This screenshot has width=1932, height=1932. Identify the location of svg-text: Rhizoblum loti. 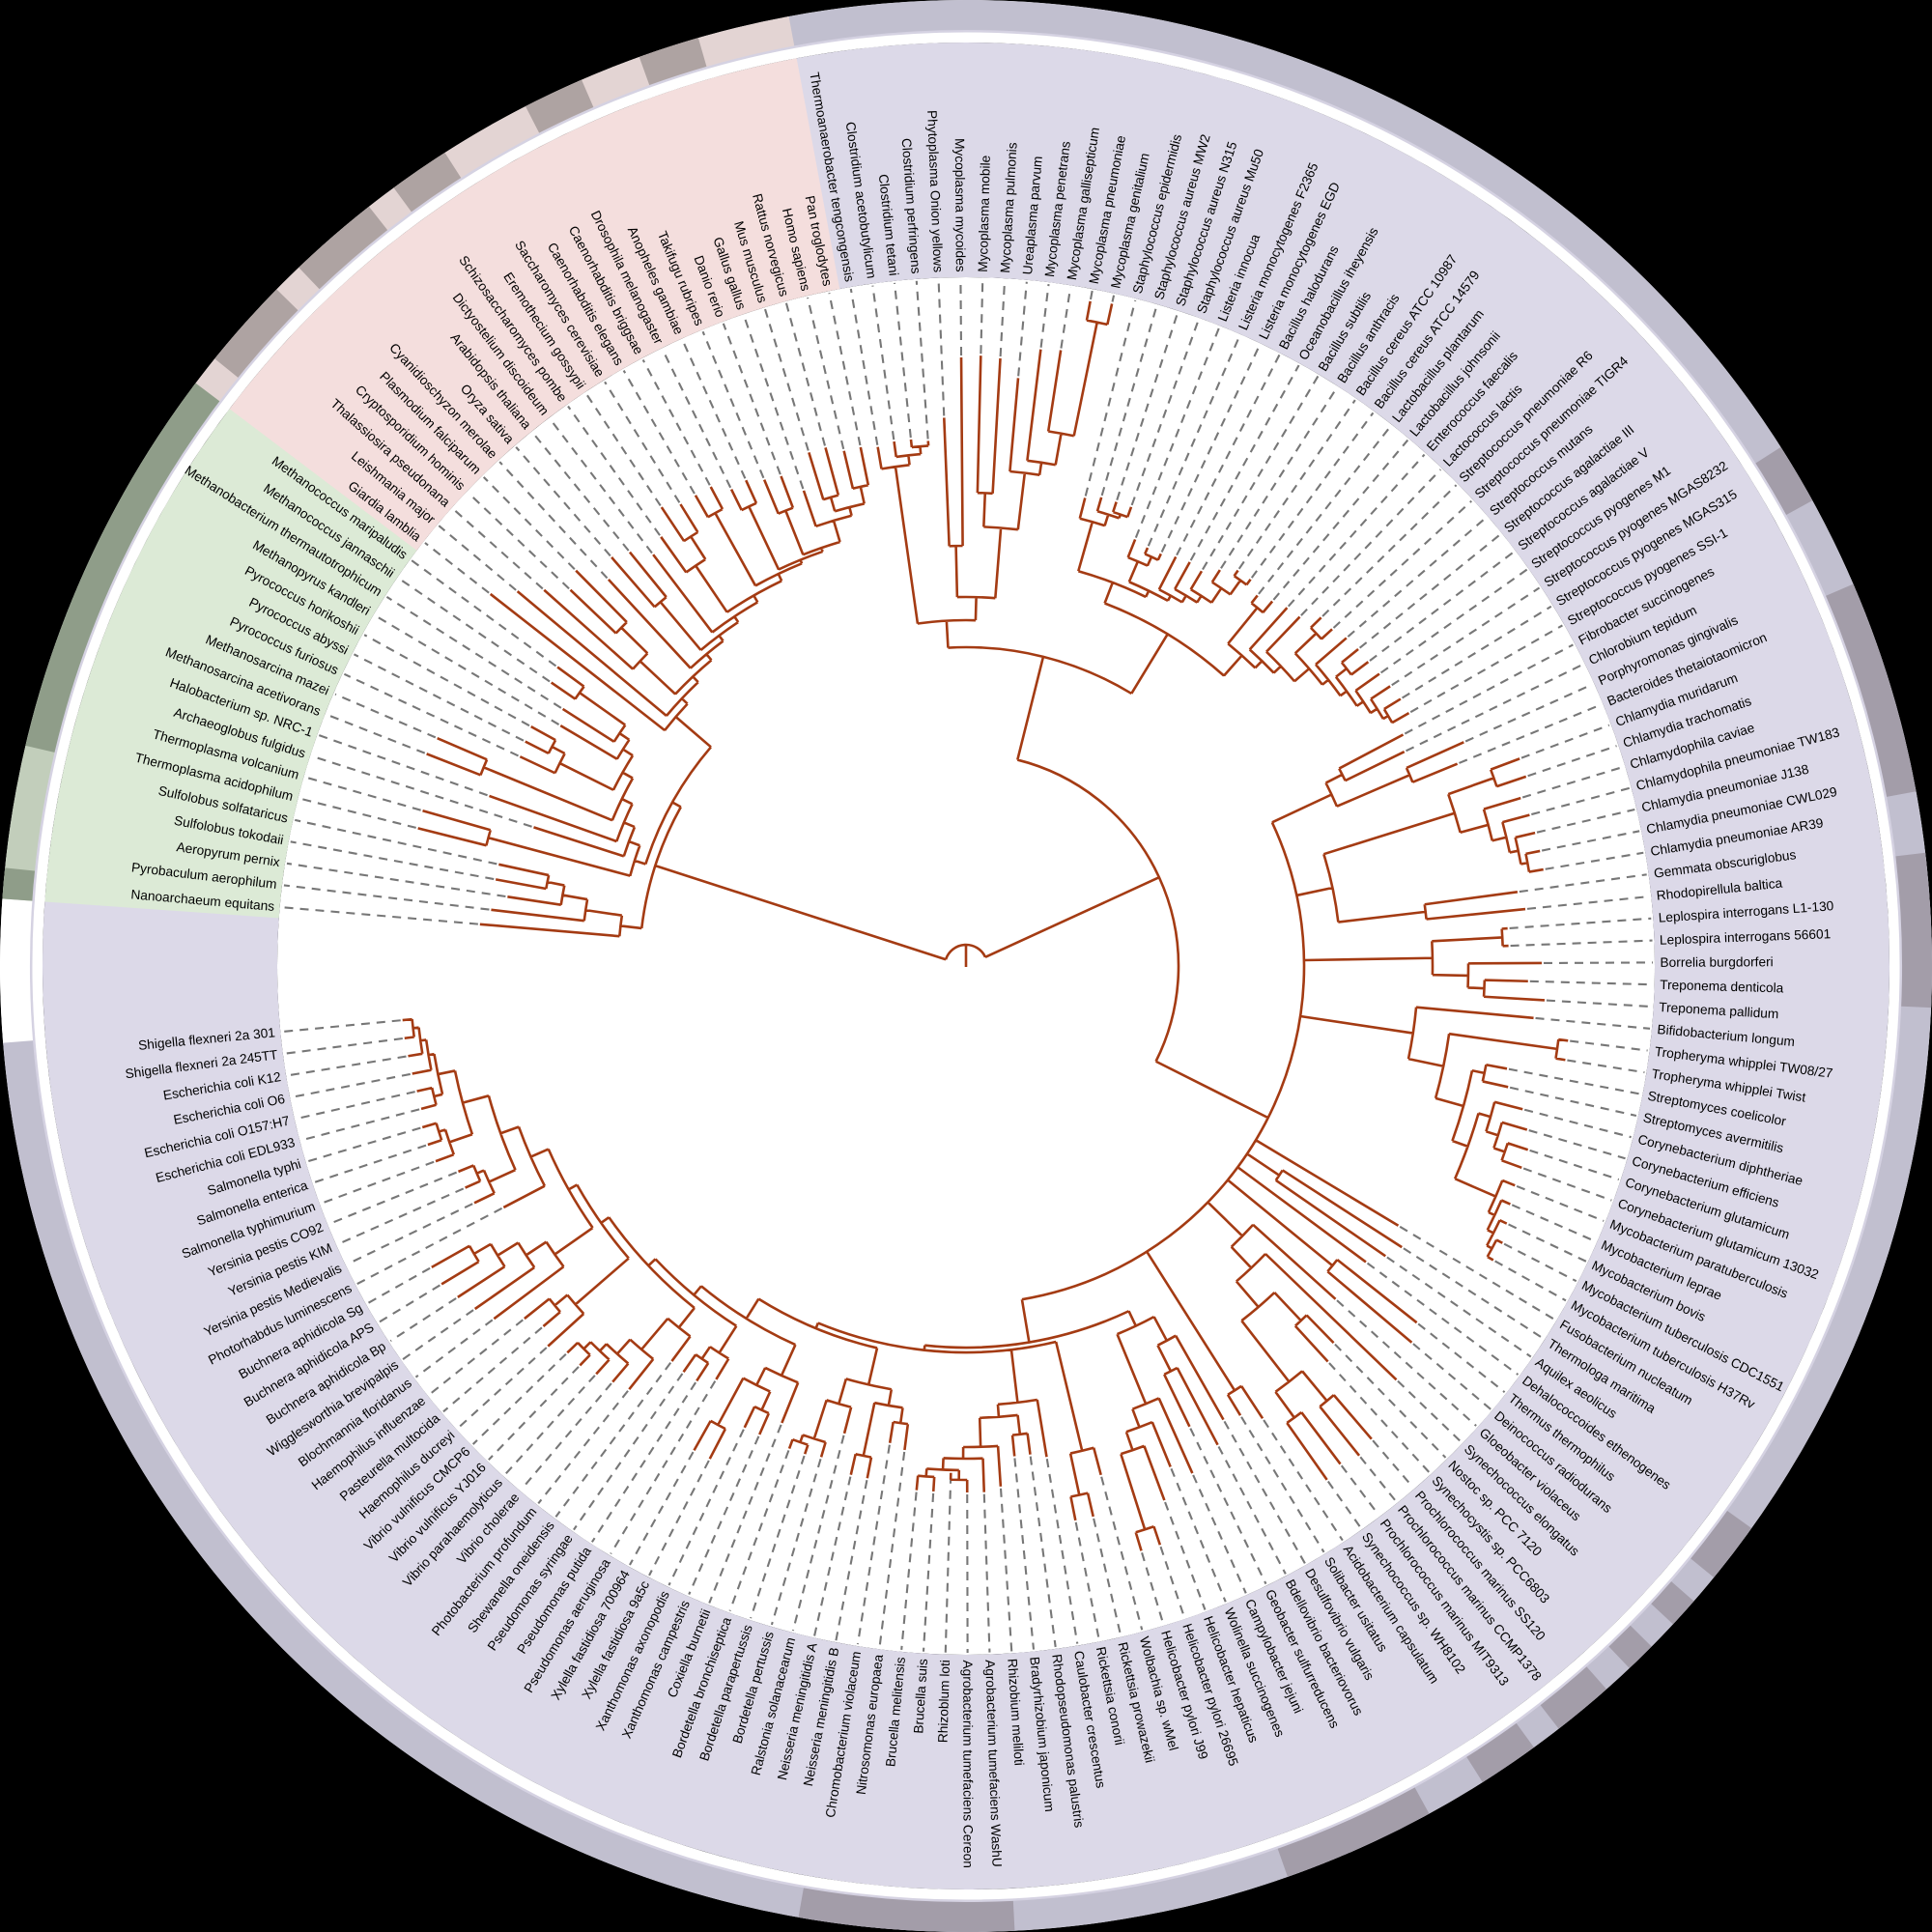
(943, 1701).